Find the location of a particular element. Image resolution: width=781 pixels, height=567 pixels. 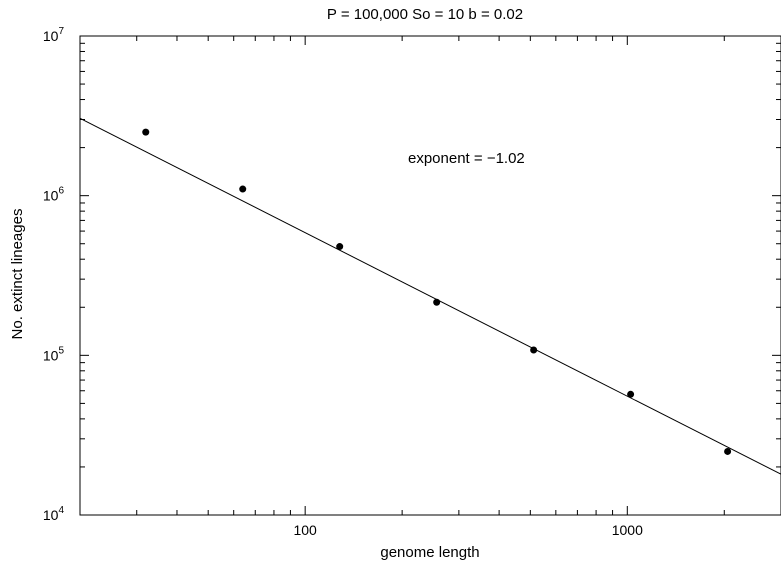

y-tick-label: 10⁷ is located at coordinates (54, 35).